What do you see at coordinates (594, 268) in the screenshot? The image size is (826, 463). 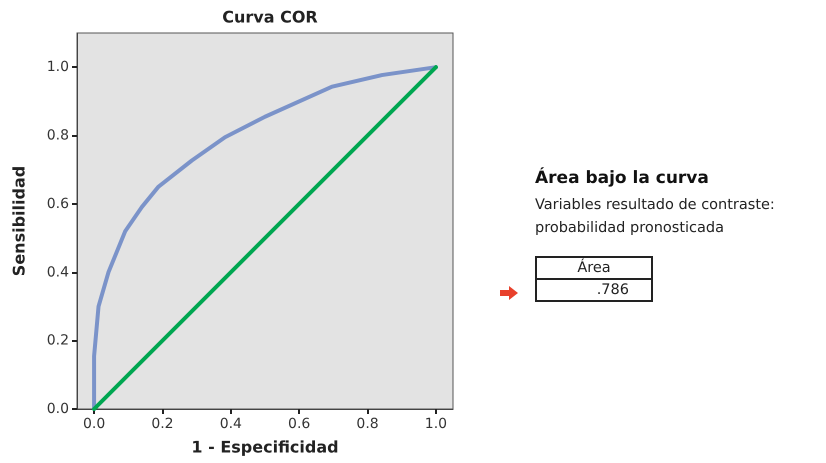 I see `text: Área` at bounding box center [594, 268].